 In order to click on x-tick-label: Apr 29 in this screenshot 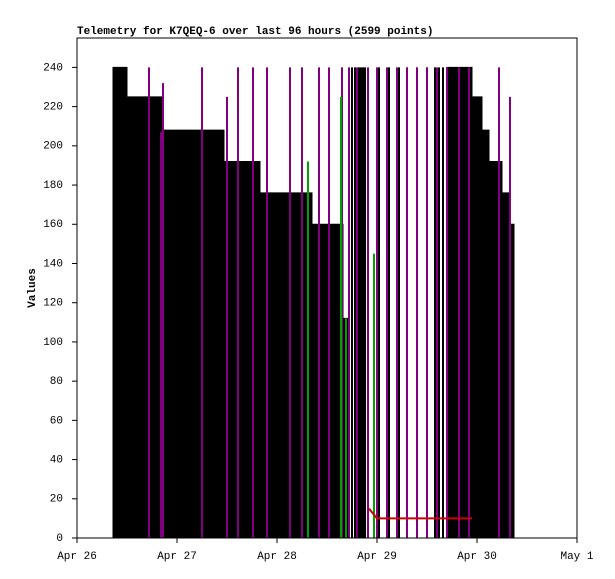, I will do `click(377, 557)`.